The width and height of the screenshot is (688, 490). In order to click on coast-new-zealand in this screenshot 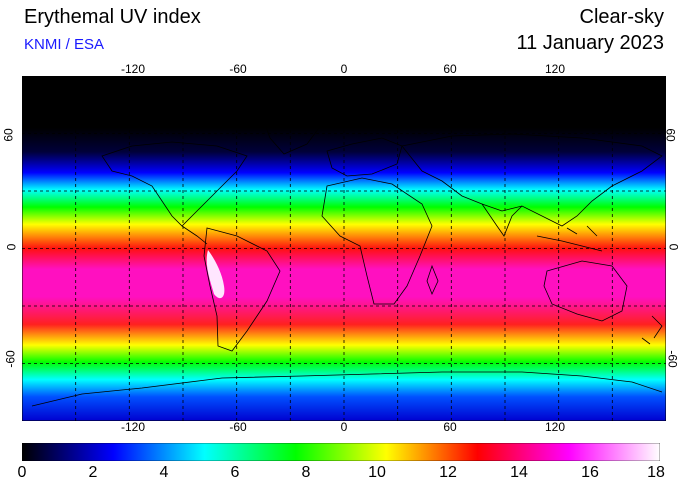, I will do `click(652, 330)`.